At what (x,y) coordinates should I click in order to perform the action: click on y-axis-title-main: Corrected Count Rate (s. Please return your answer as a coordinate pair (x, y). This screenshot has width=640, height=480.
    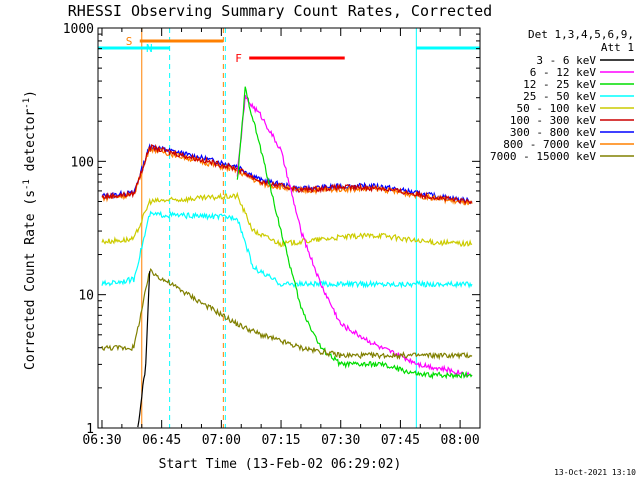
    Looking at the image, I should click on (30, 280).